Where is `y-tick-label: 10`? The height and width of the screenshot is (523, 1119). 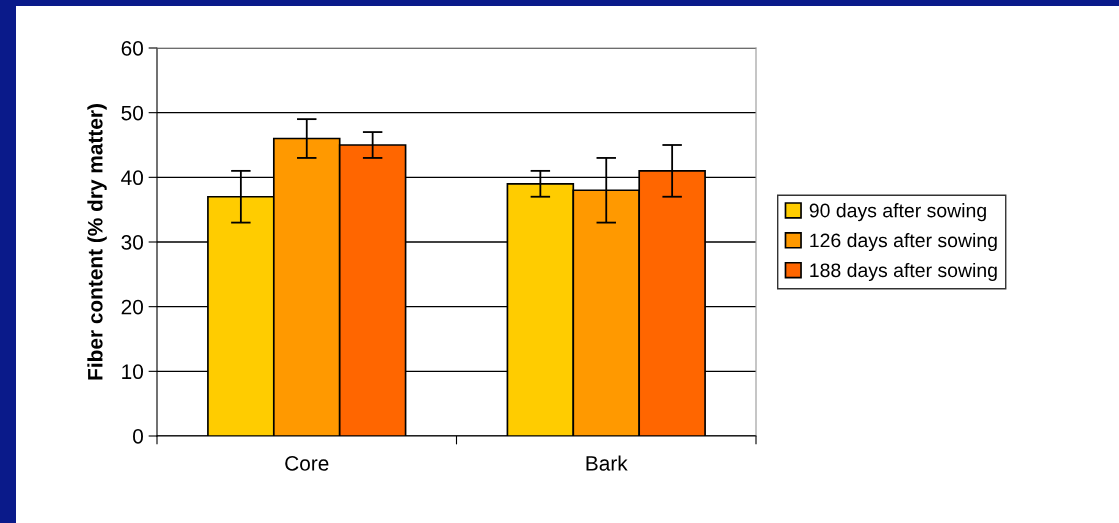
y-tick-label: 10 is located at coordinates (132, 372).